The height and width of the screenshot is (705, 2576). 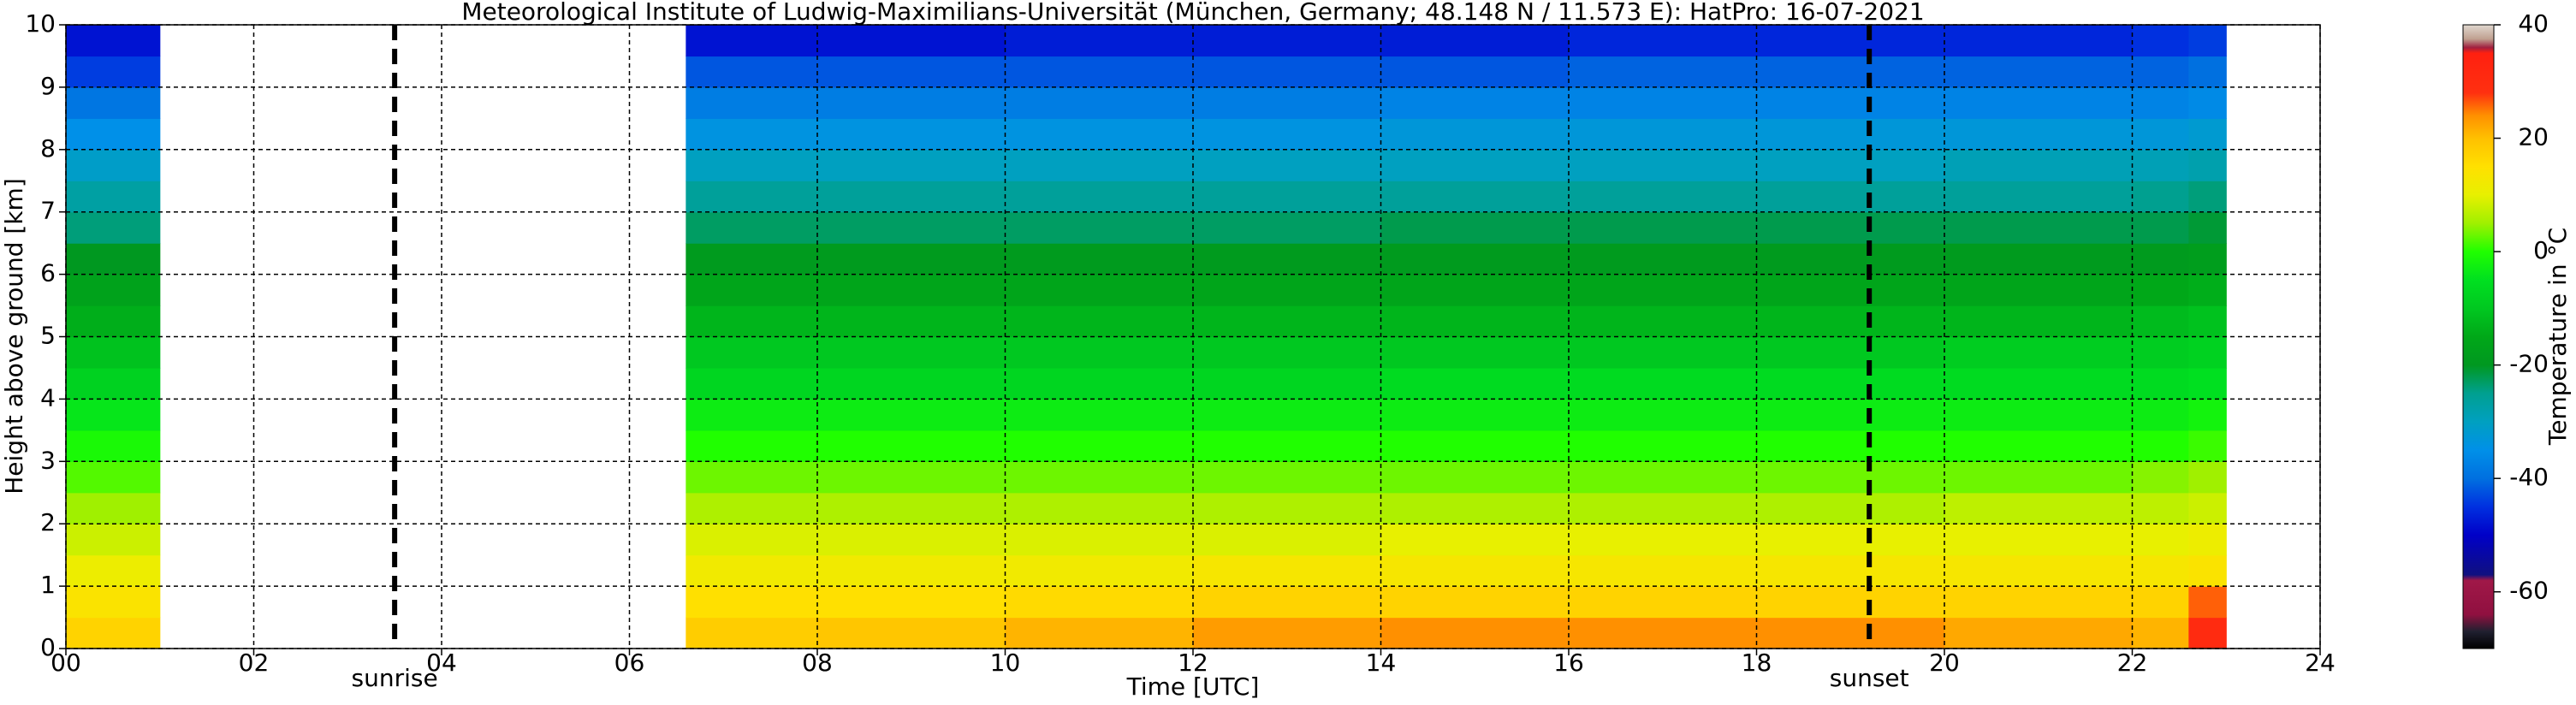 I want to click on annotation-label: sunset, so click(x=1869, y=678).